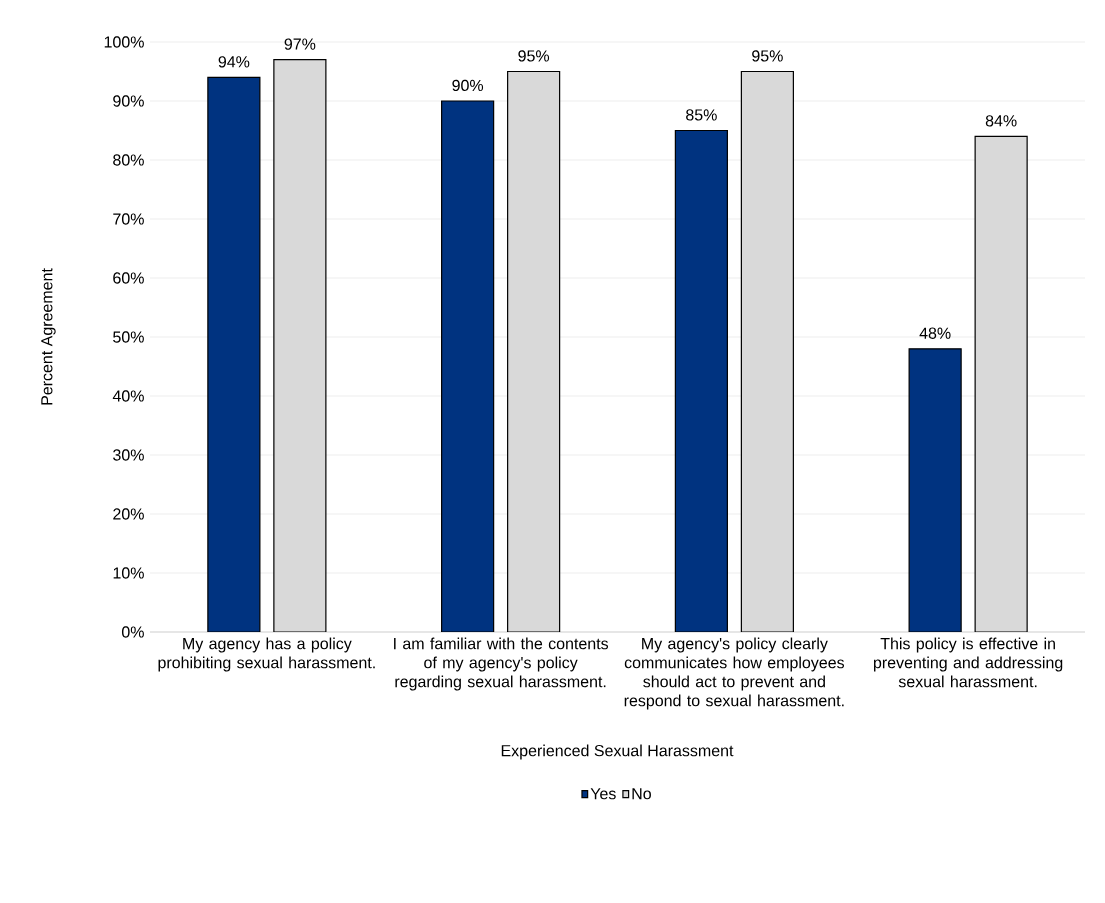 This screenshot has width=1105, height=903. Describe the element at coordinates (1001, 121) in the screenshot. I see `data-label: 84%` at that location.